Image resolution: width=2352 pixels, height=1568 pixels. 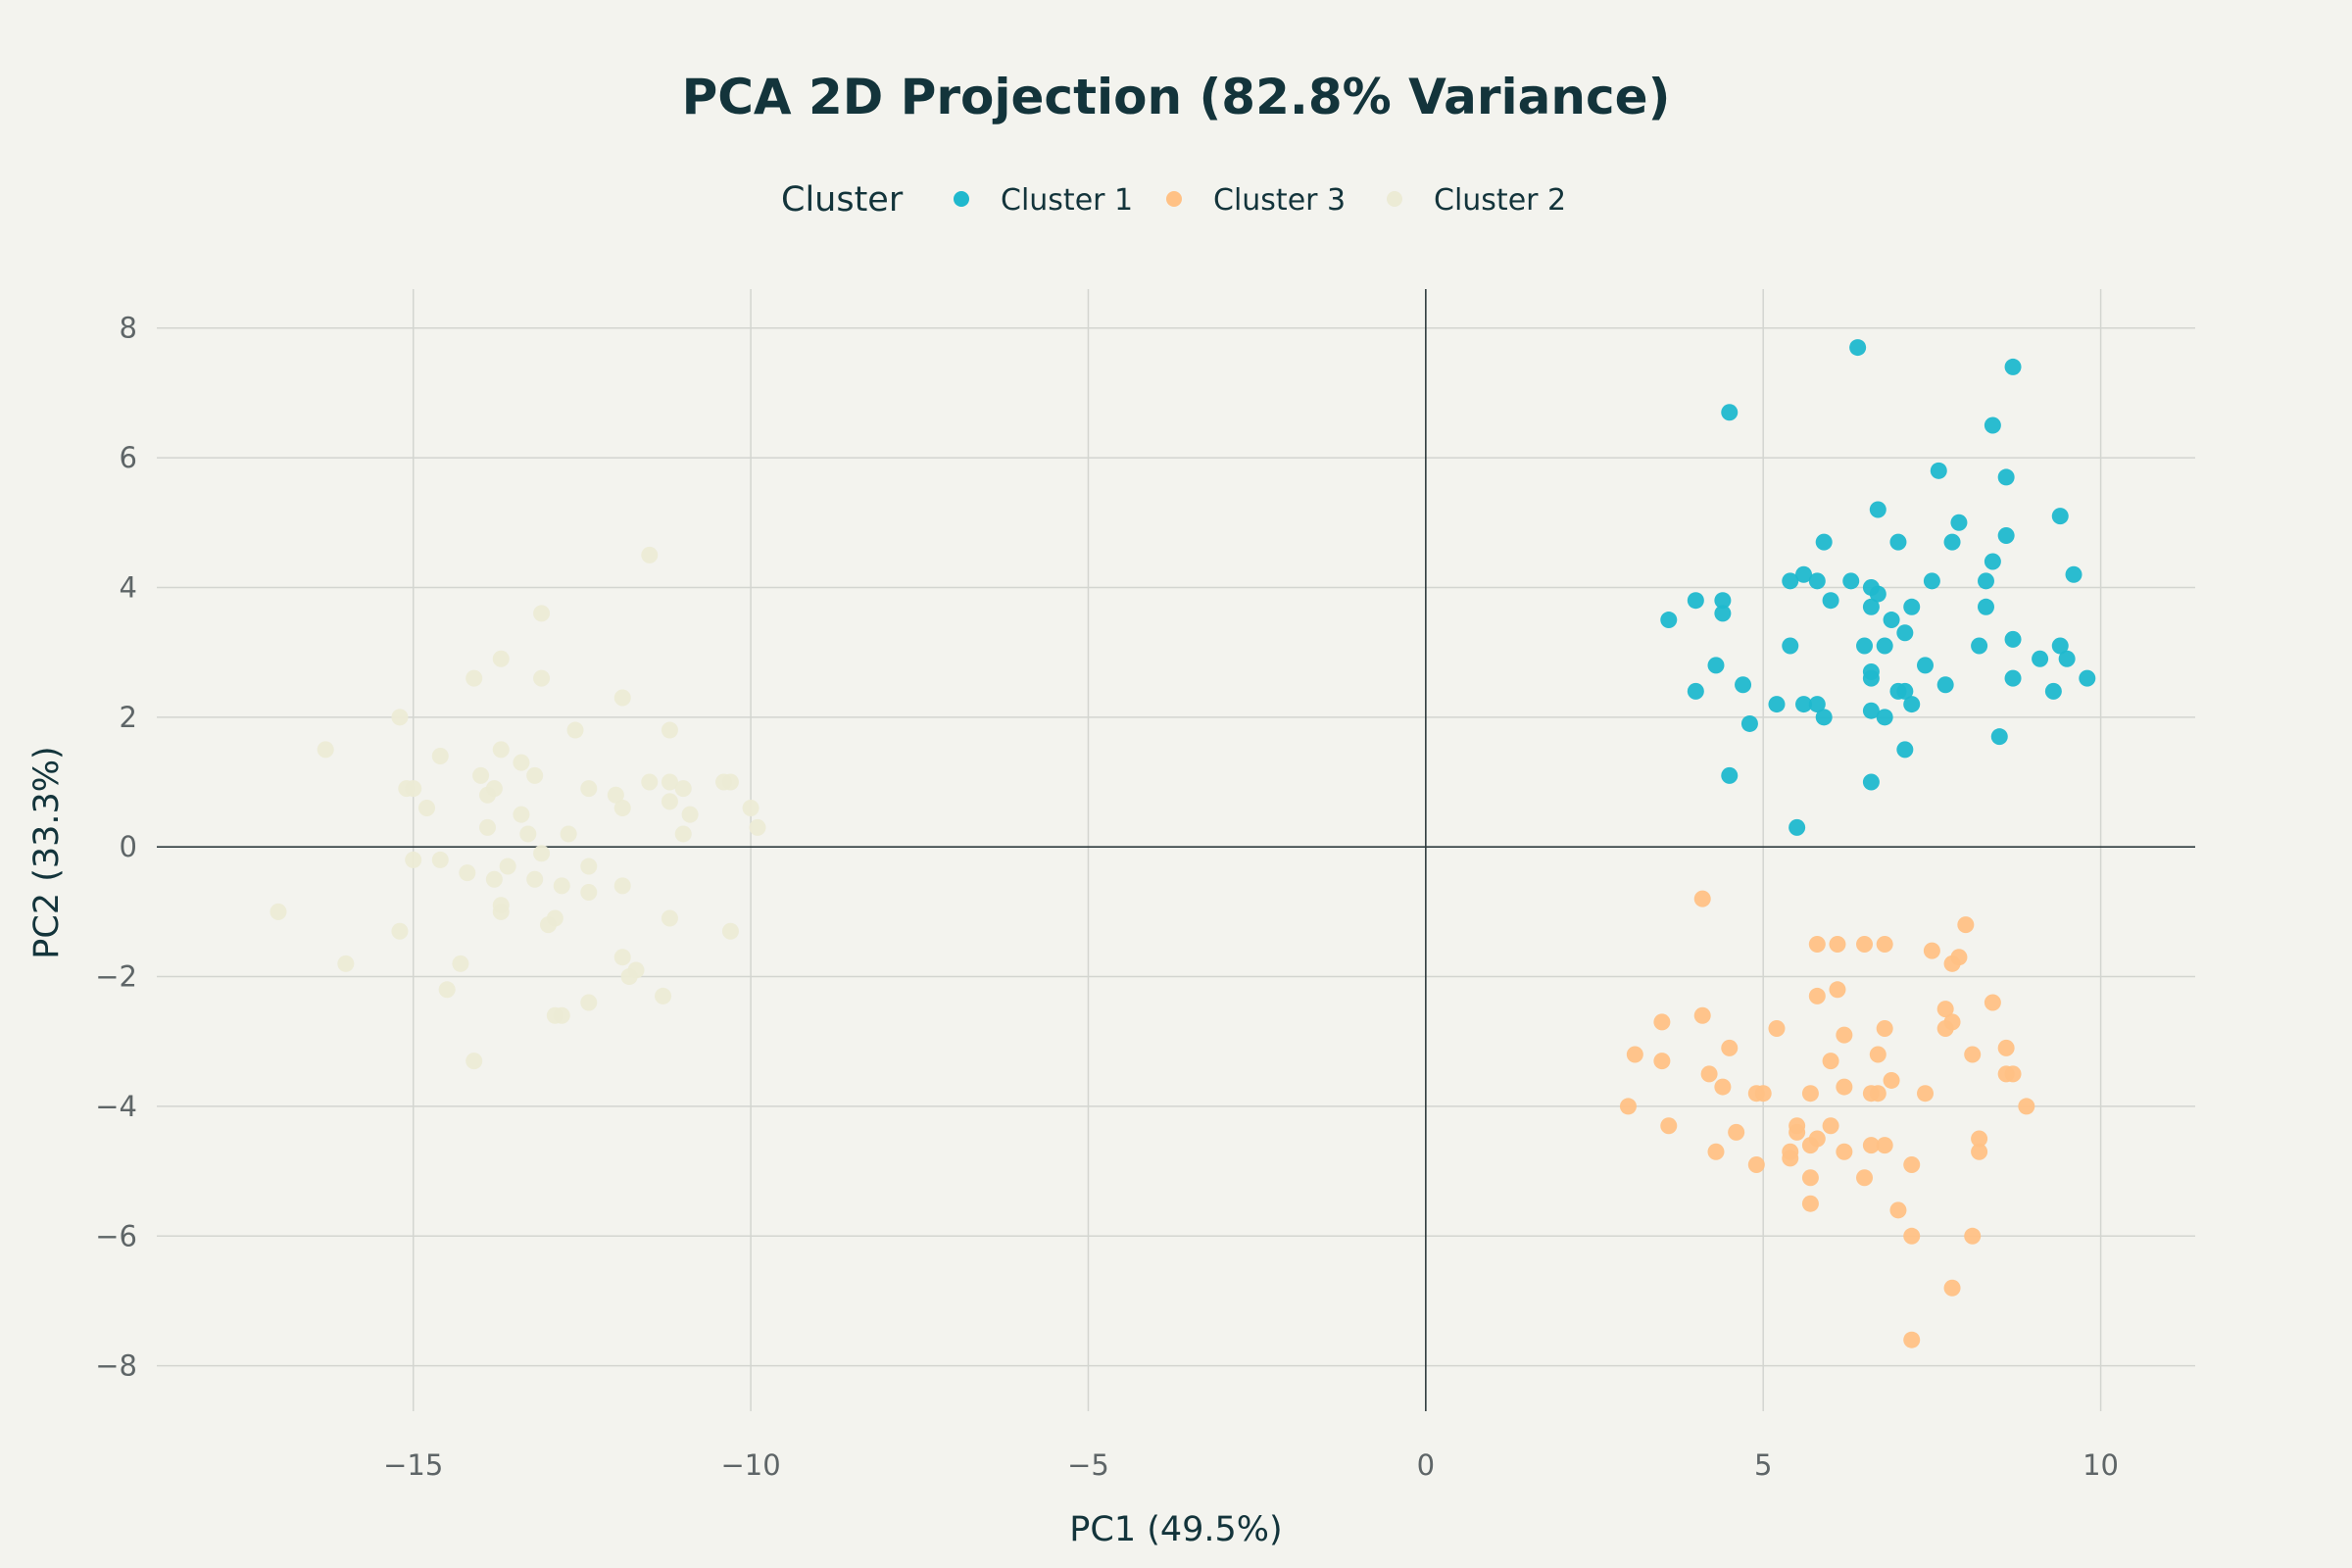 What do you see at coordinates (1426, 1465) in the screenshot?
I see `x-tick-label: 0` at bounding box center [1426, 1465].